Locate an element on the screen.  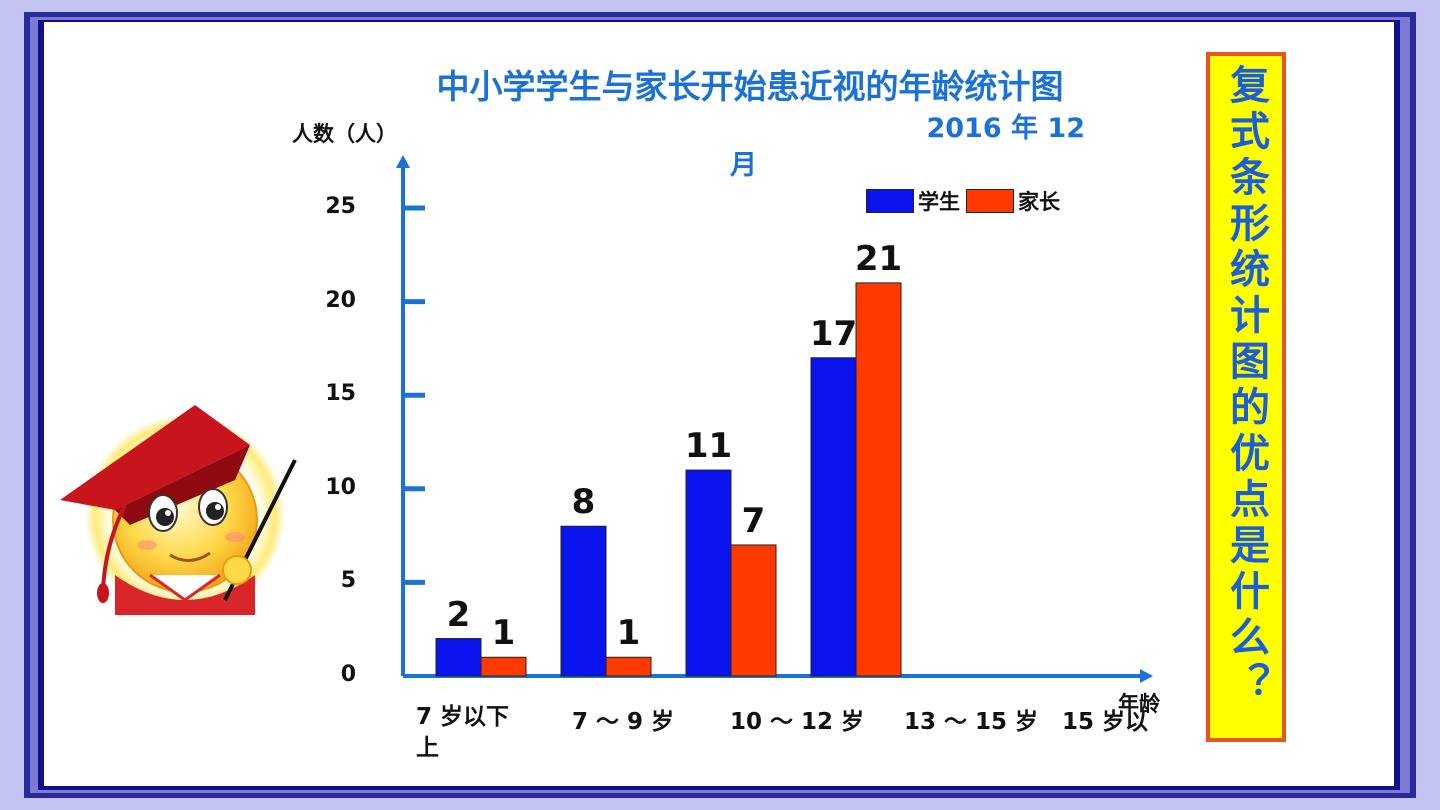
data-label-students-2: 11 is located at coordinates (708, 446).